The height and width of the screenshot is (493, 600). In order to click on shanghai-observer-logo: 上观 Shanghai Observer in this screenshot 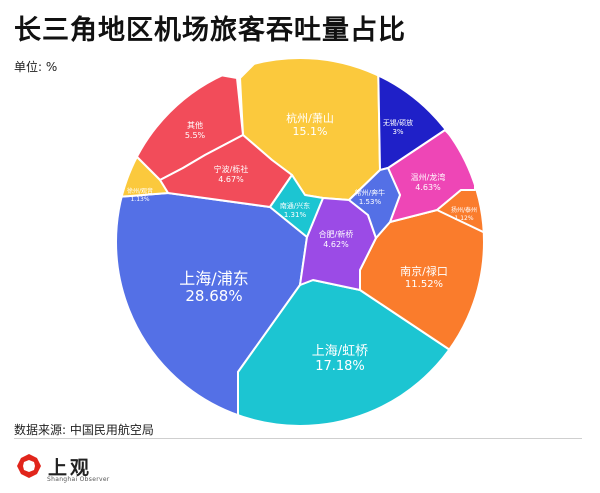, I will do `click(71, 469)`.